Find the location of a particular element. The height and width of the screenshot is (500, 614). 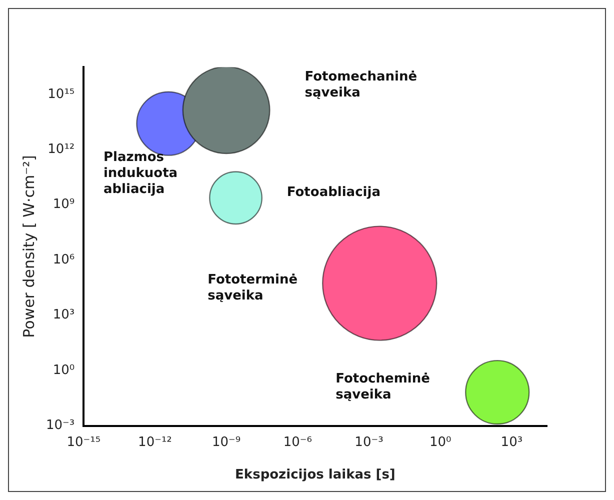

x-tick-label: 10⁻⁹ is located at coordinates (226, 442).